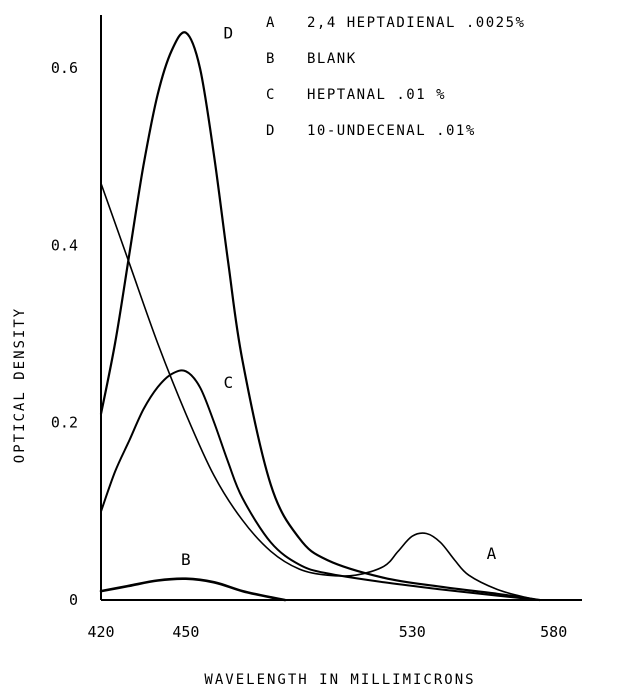 The height and width of the screenshot is (687, 626). Describe the element at coordinates (193, 589) in the screenshot. I see `series-b-line` at that location.